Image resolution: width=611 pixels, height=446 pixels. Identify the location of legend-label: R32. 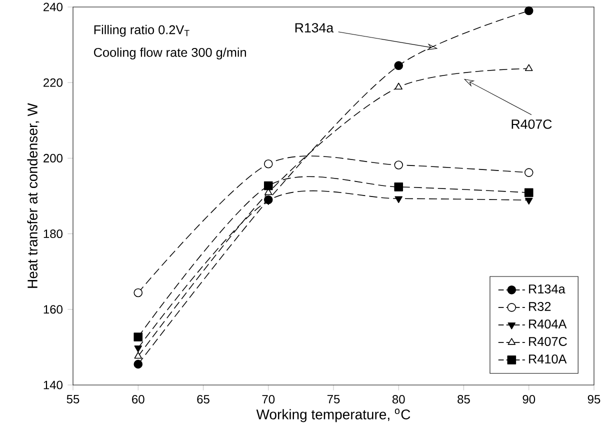
(540, 306).